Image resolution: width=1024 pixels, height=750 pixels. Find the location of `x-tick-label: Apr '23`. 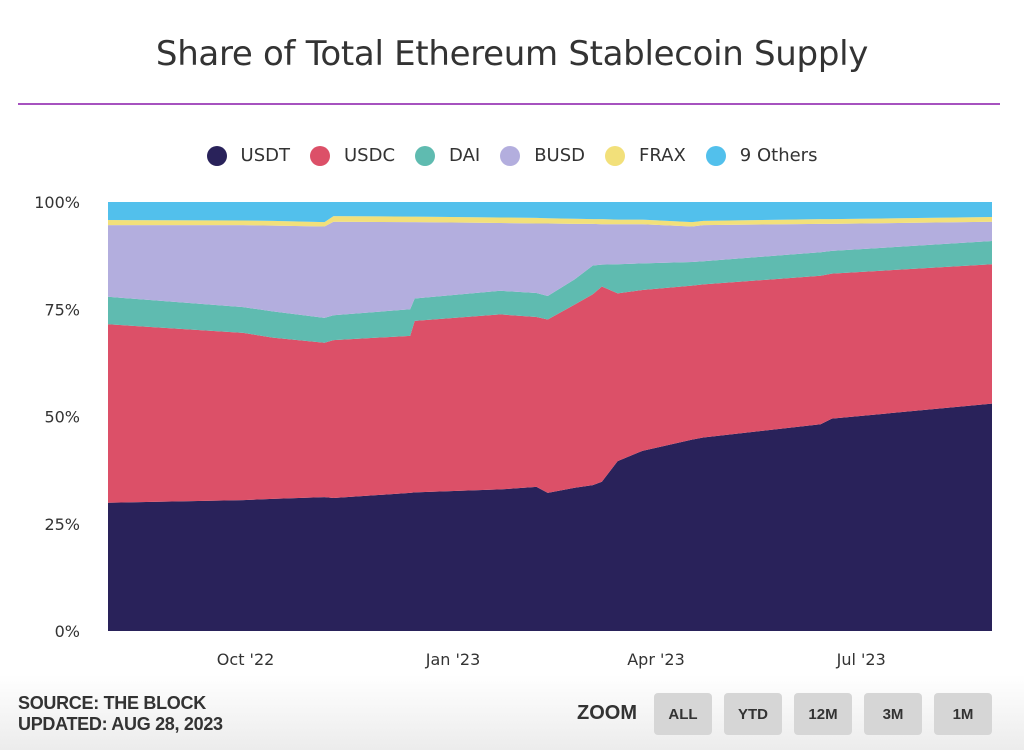

x-tick-label: Apr '23 is located at coordinates (656, 659).